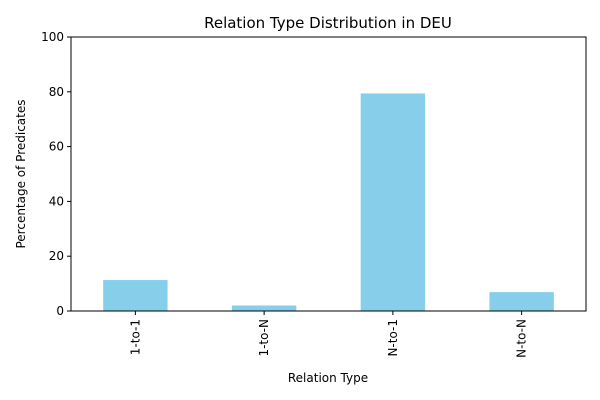 The width and height of the screenshot is (600, 400). I want to click on chart-title: Relation Type Distribution in DEU, so click(328, 23).